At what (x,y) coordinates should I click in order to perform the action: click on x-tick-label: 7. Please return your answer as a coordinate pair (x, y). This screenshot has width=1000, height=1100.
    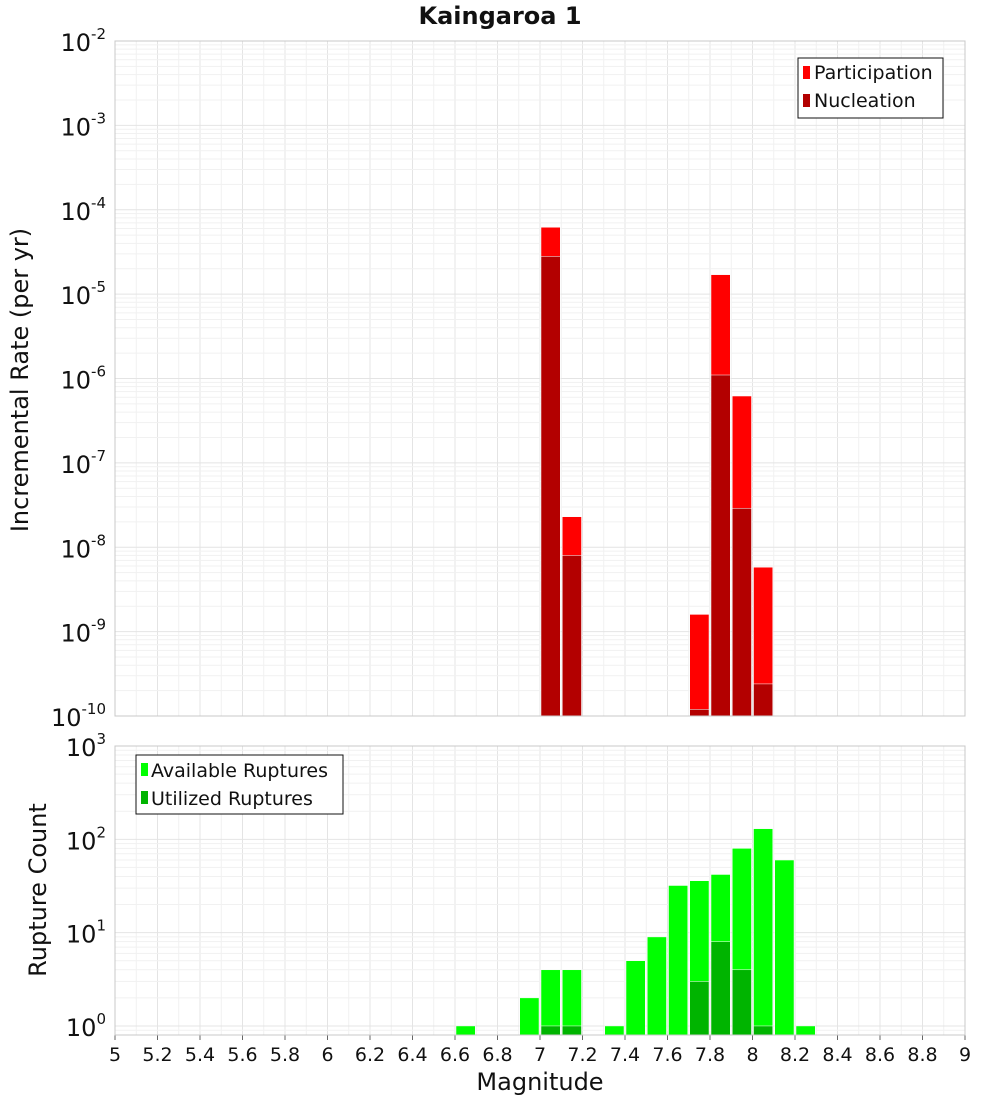
    Looking at the image, I should click on (540, 1055).